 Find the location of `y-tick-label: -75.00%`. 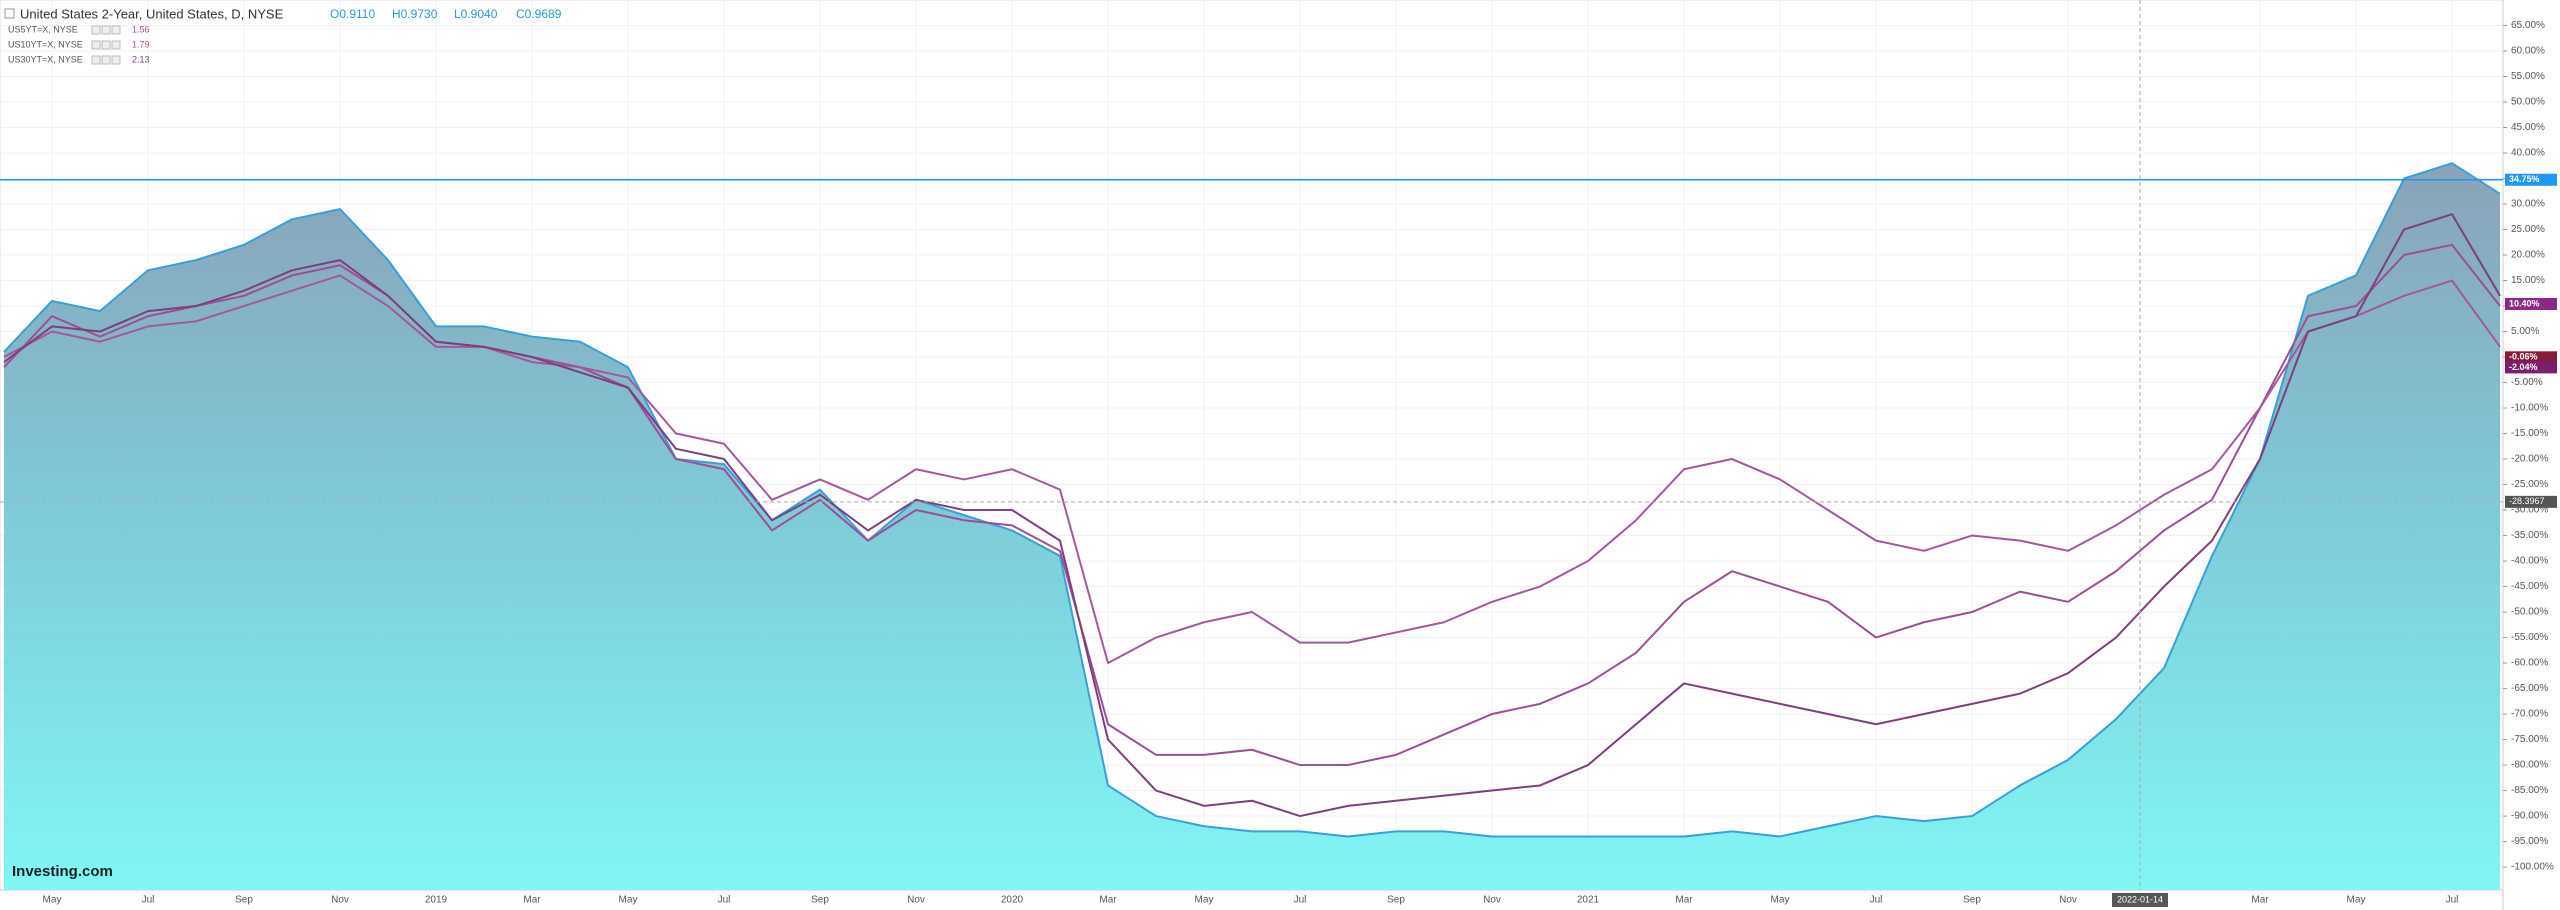

y-tick-label: -75.00% is located at coordinates (2529, 739).